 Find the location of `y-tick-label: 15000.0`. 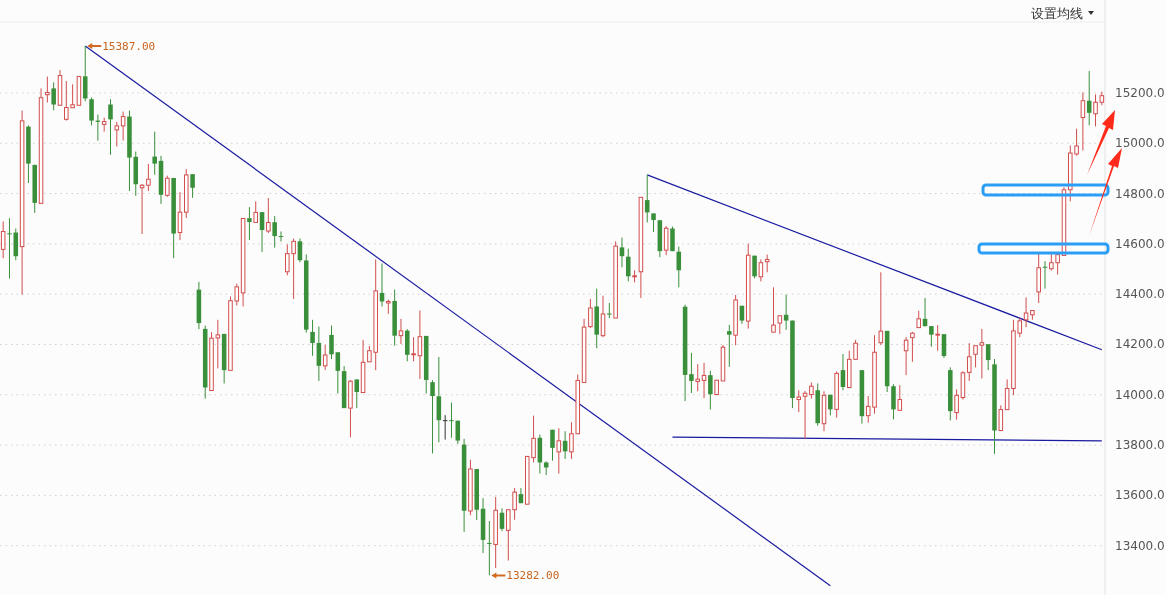

y-tick-label: 15000.0 is located at coordinates (1140, 143).